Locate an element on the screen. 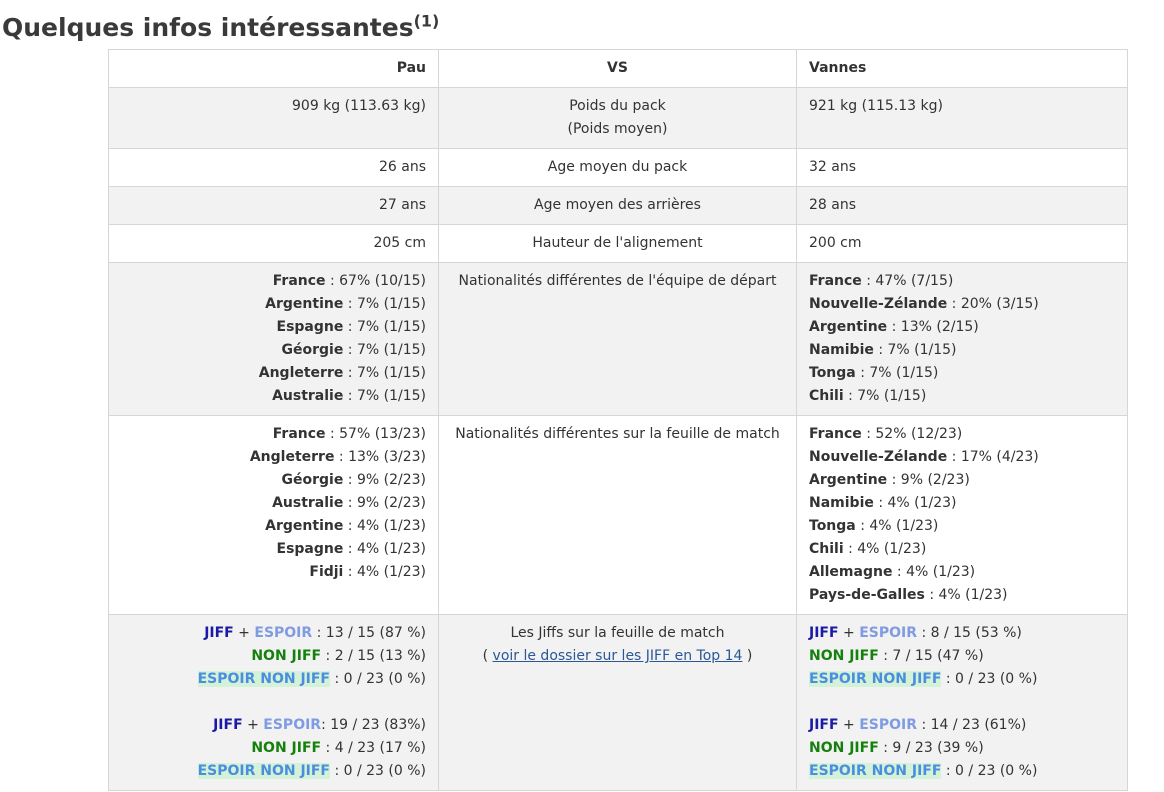 This screenshot has width=1164, height=792. nationality-item: France : 57% (13/23) is located at coordinates (273, 434).